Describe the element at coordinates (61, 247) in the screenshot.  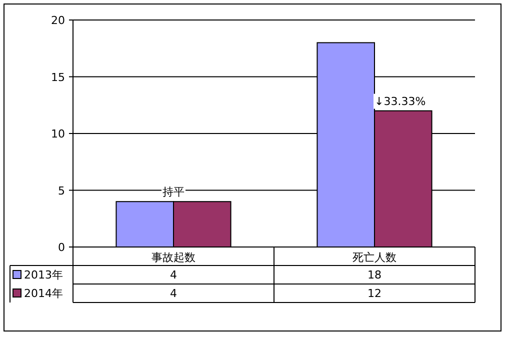
I see `y-tick-label: 0` at that location.